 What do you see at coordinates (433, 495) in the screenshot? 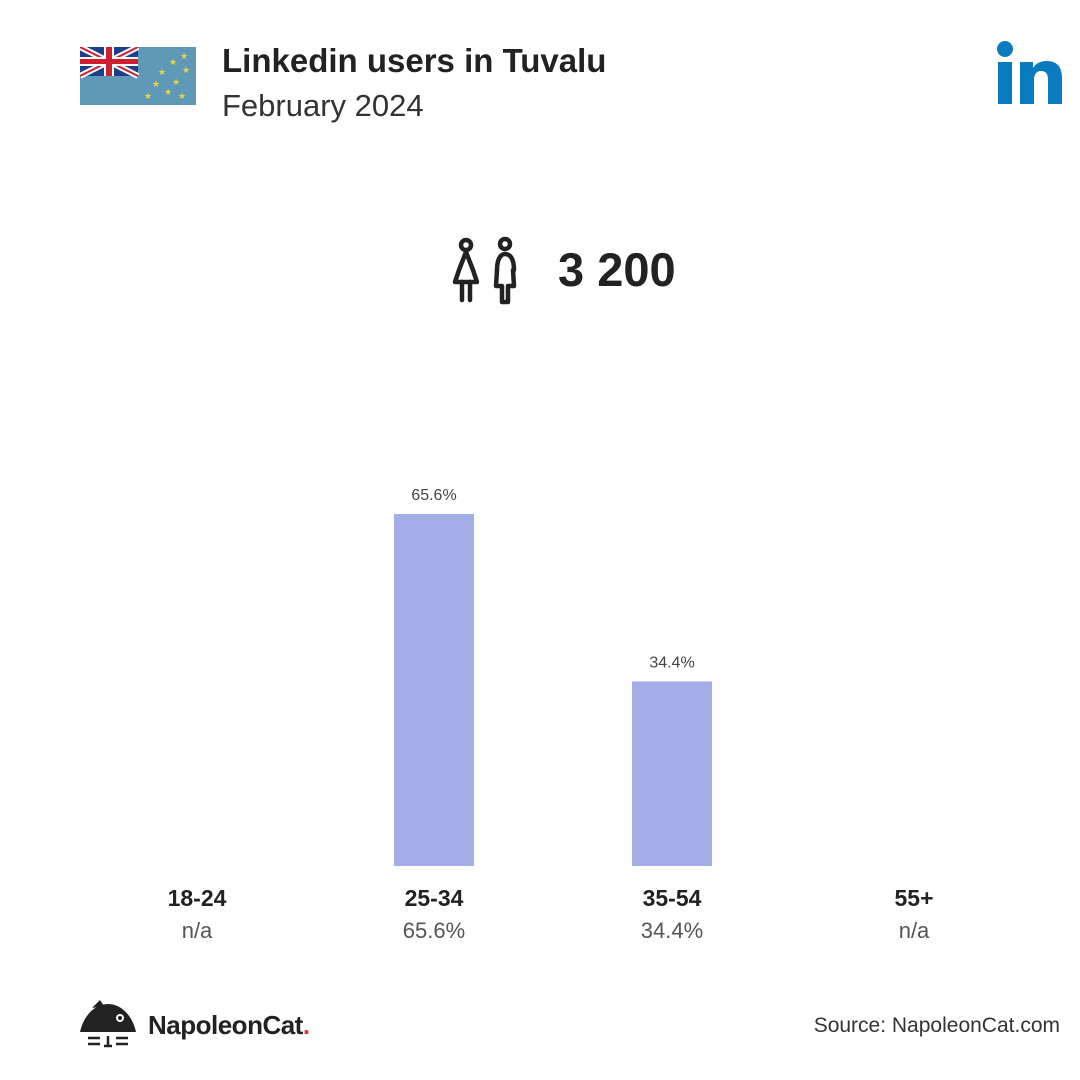
I see `bar-value-label: 65.6%` at bounding box center [433, 495].